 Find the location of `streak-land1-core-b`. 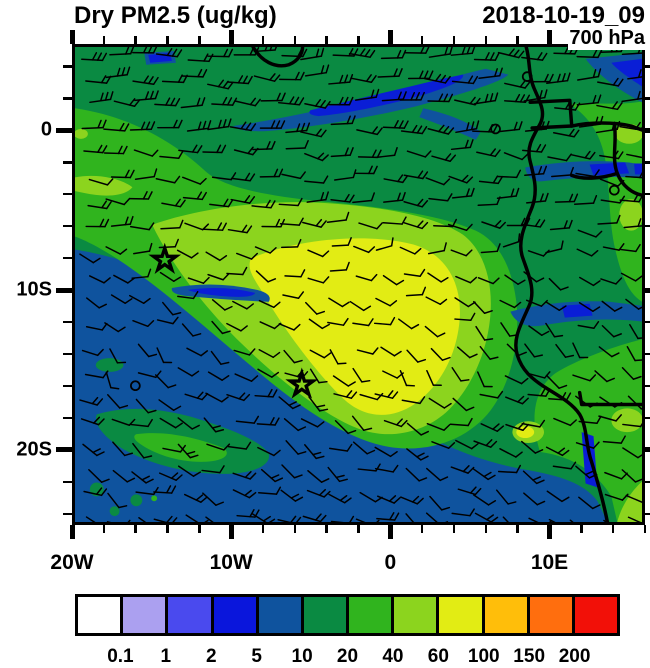

streak-land1-core-b is located at coordinates (638, 169).